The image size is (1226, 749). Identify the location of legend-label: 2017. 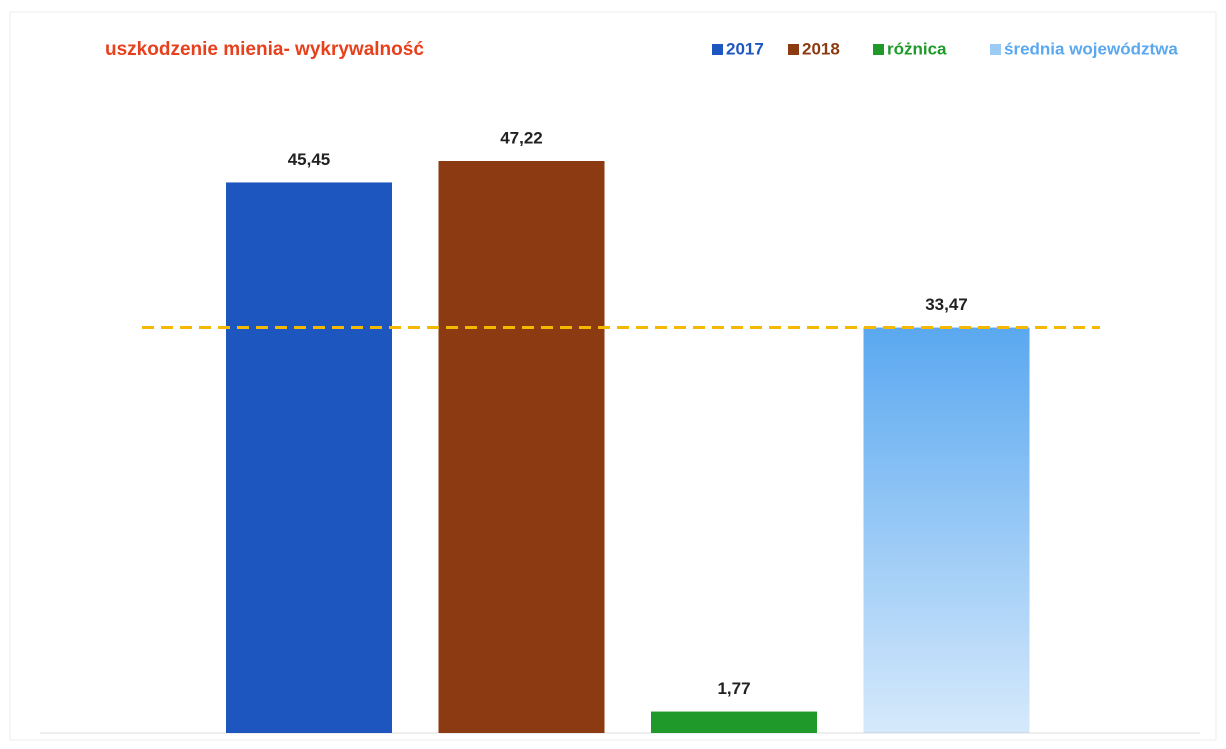
(745, 48).